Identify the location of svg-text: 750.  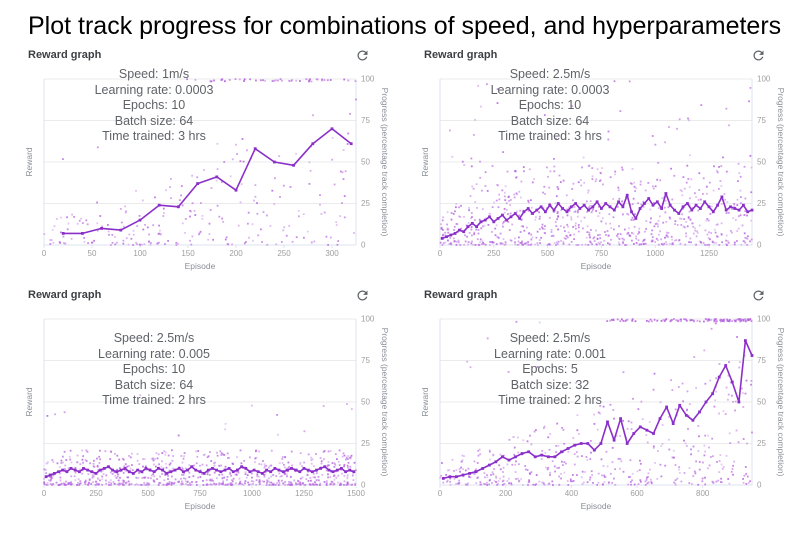
(200, 493).